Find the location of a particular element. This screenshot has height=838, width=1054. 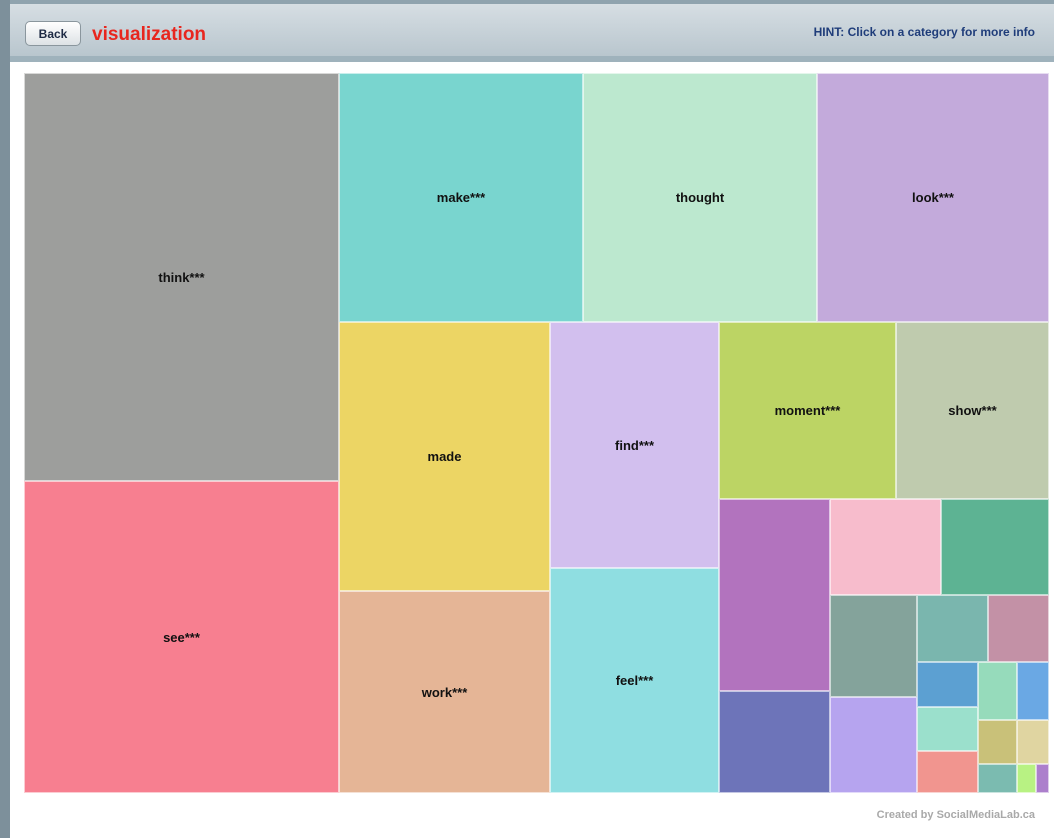

tile: look*** is located at coordinates (933, 197).